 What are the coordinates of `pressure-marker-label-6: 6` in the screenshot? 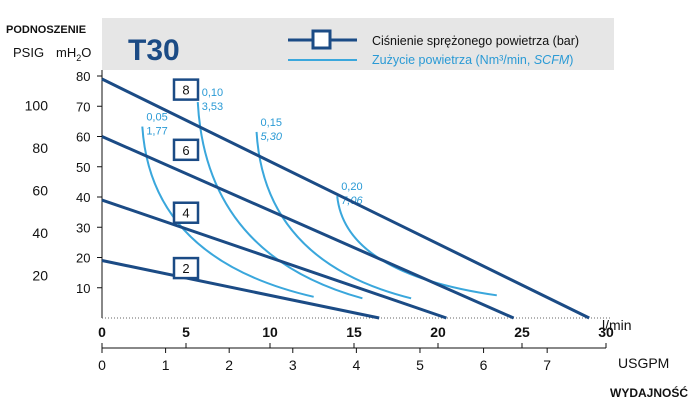 It's located at (185, 150).